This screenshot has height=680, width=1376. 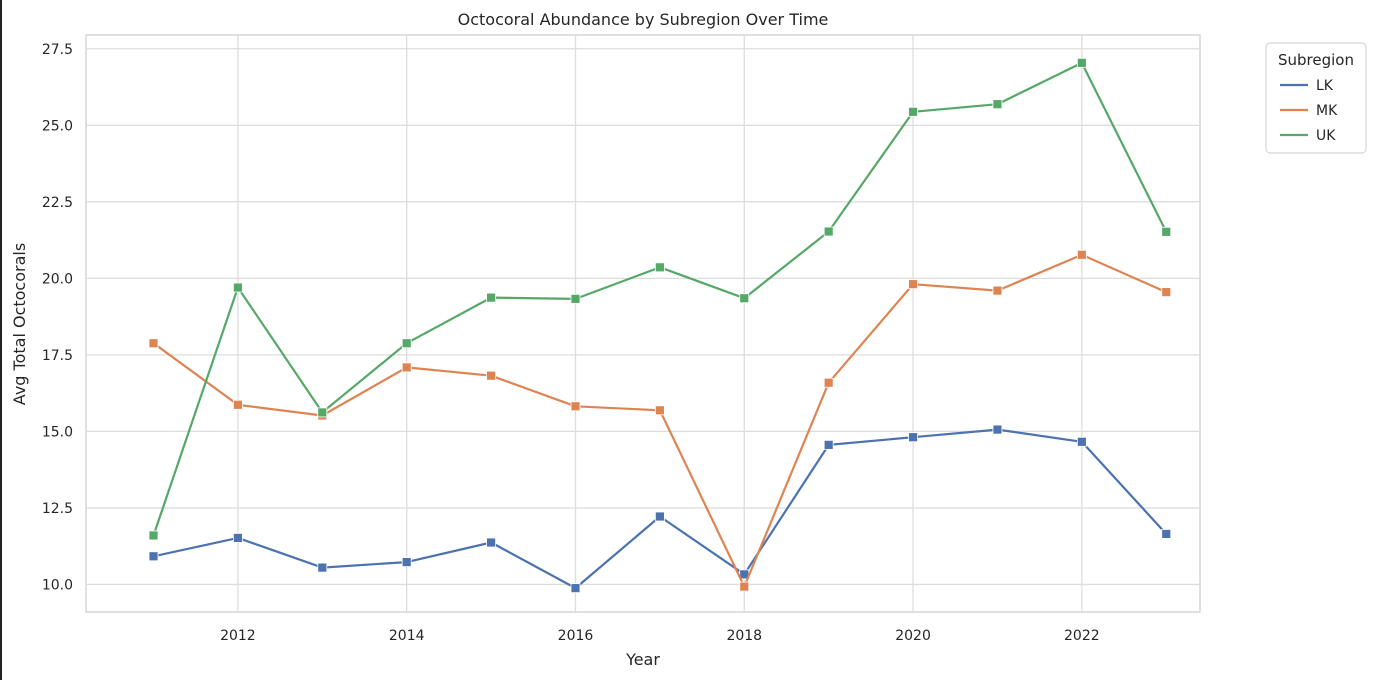 I want to click on y-tick-label: 22.5, so click(x=57, y=203).